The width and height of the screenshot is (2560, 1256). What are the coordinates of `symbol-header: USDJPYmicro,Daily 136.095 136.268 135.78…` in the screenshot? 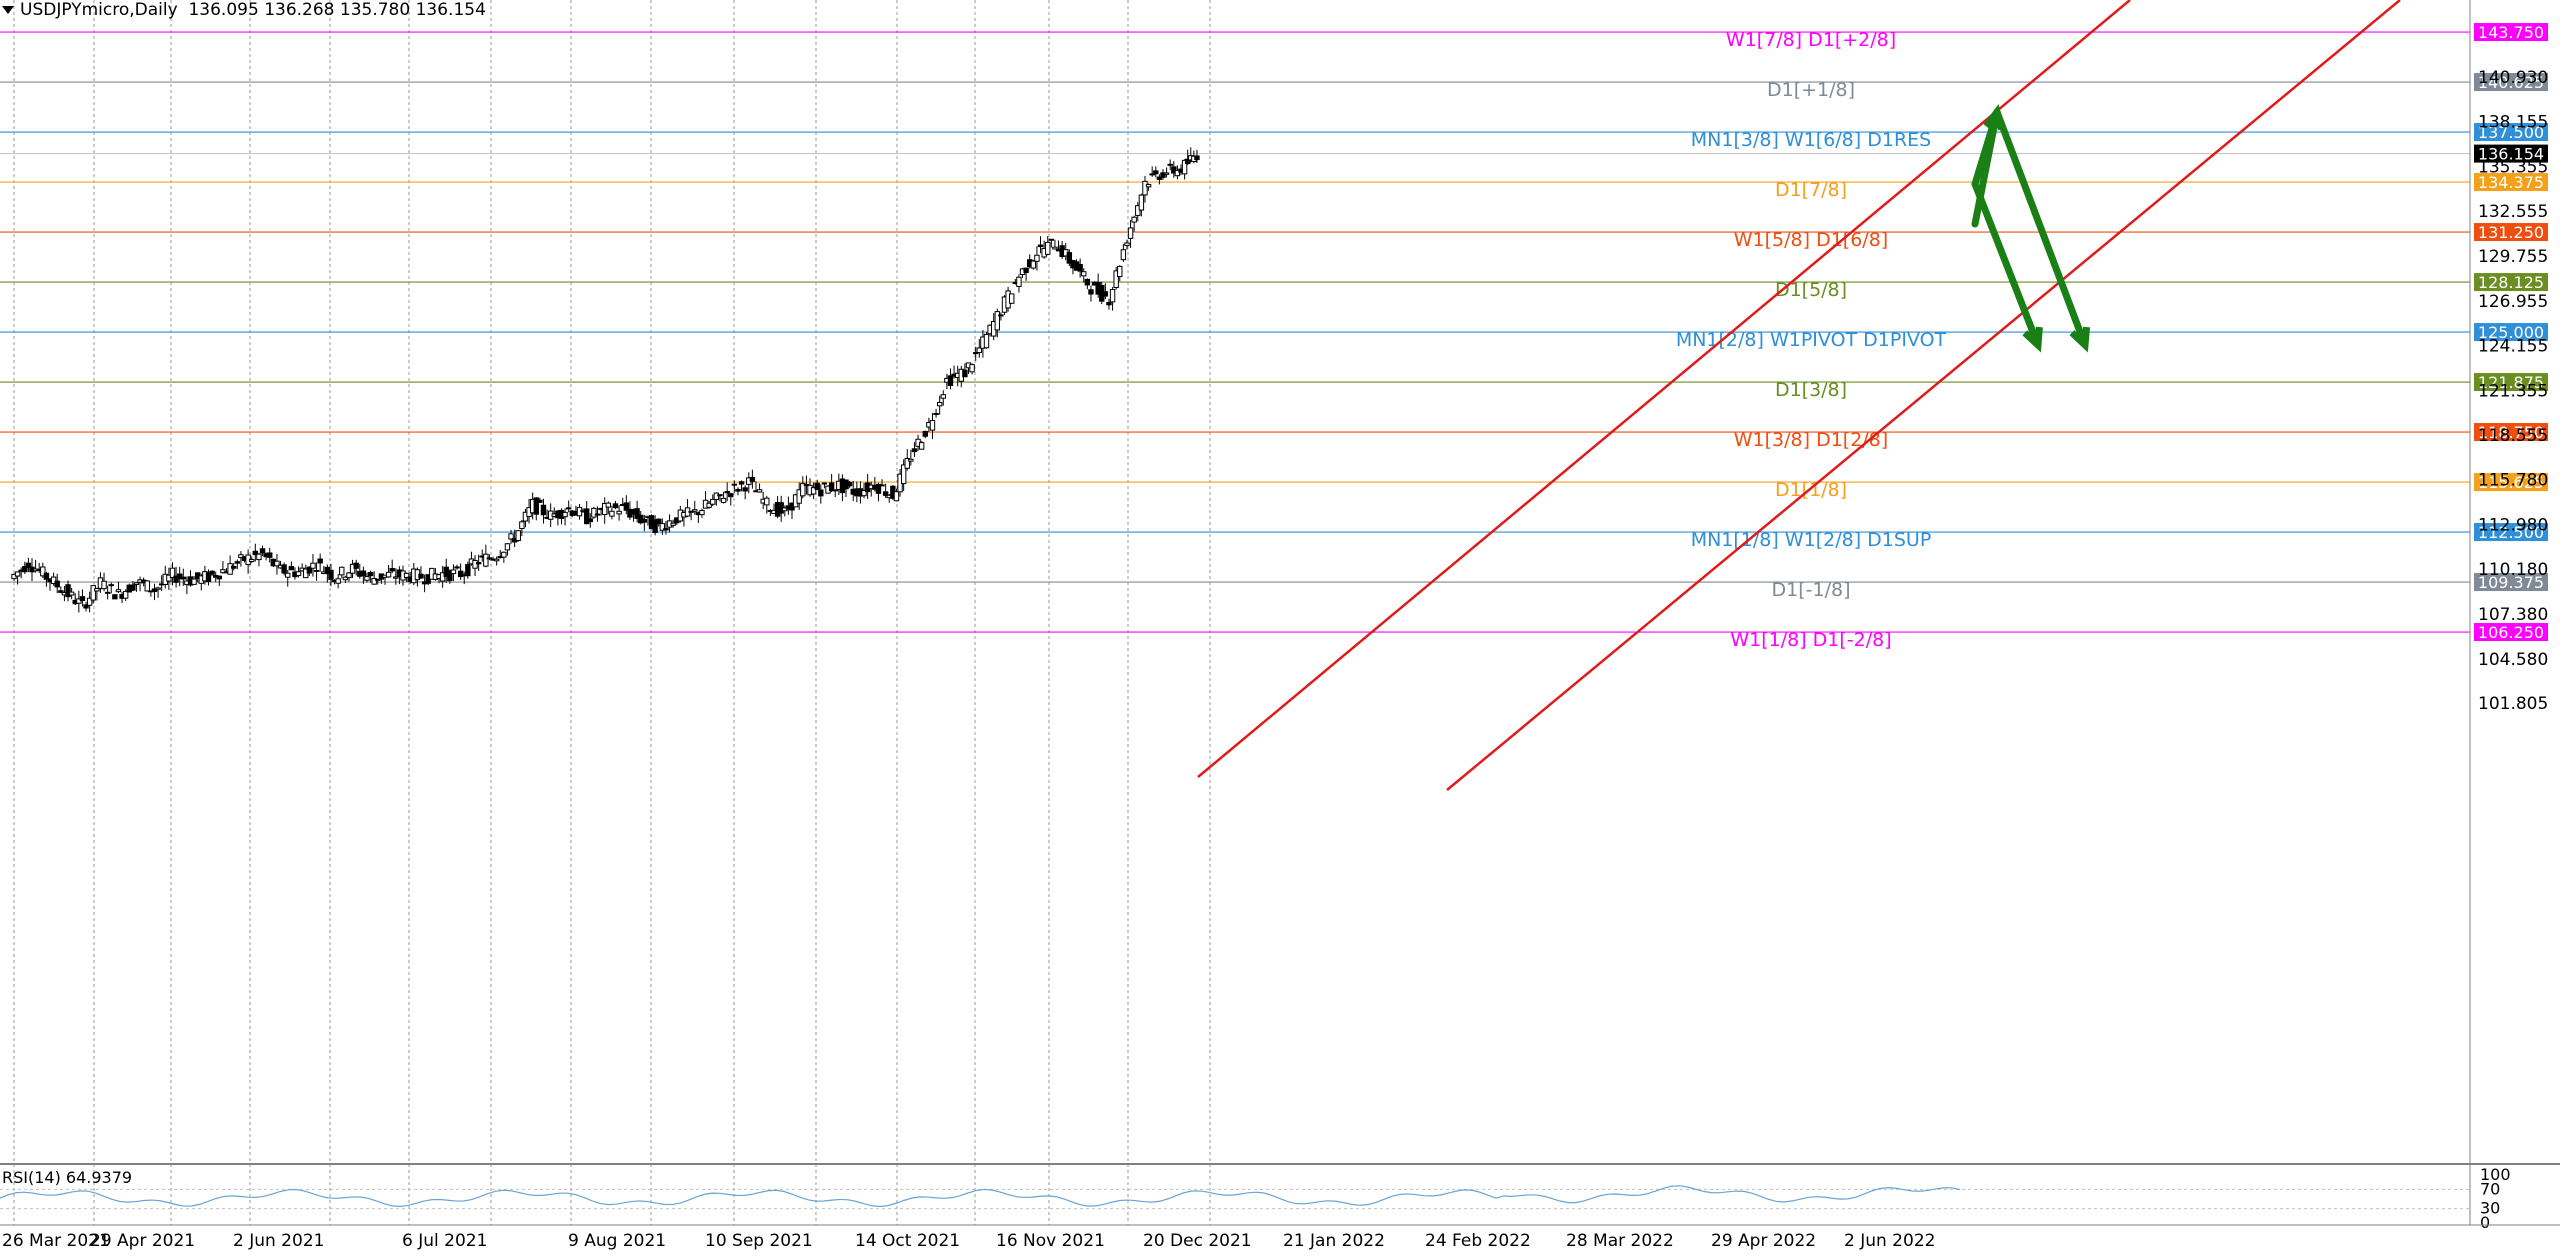 It's located at (244, 10).